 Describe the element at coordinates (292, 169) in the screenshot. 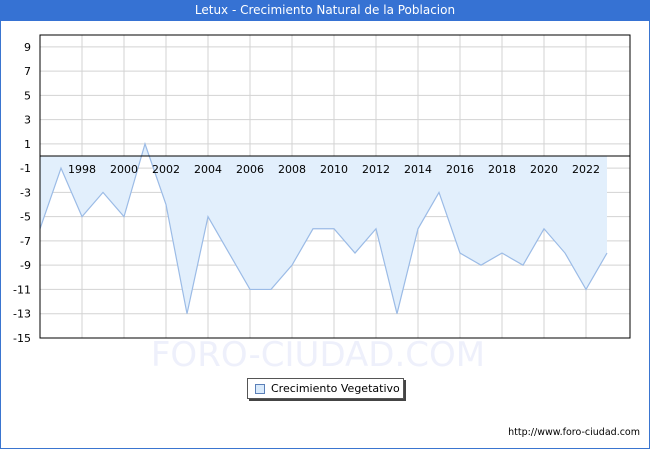

I see `svg-text: 2008` at that location.